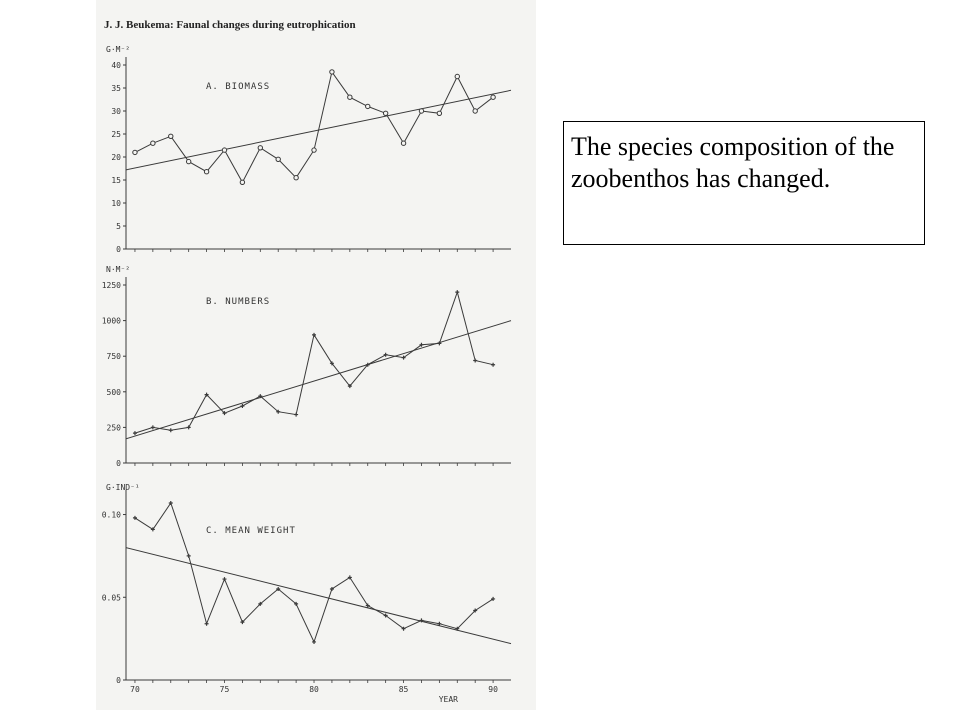  I want to click on y-tick-label: 35, so click(116, 88).